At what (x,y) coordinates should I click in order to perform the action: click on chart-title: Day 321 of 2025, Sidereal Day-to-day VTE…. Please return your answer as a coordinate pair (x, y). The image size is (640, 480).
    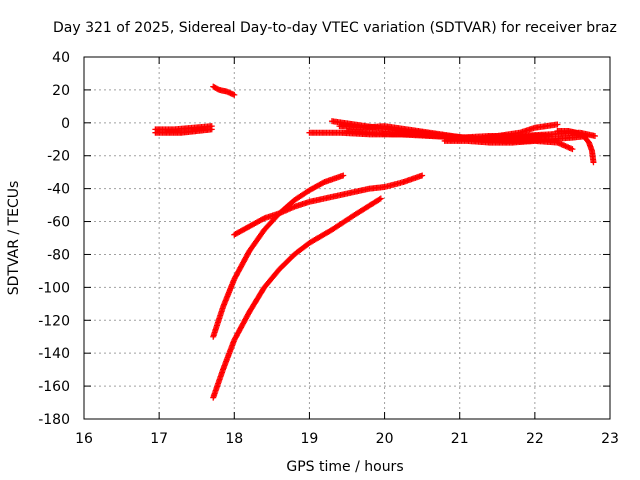
    Looking at the image, I should click on (335, 28).